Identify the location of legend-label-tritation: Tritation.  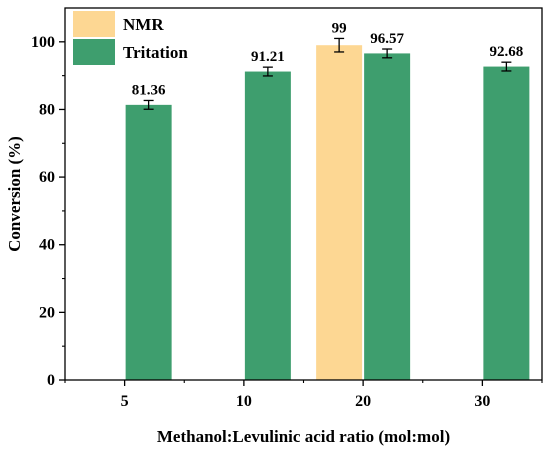
(155, 52).